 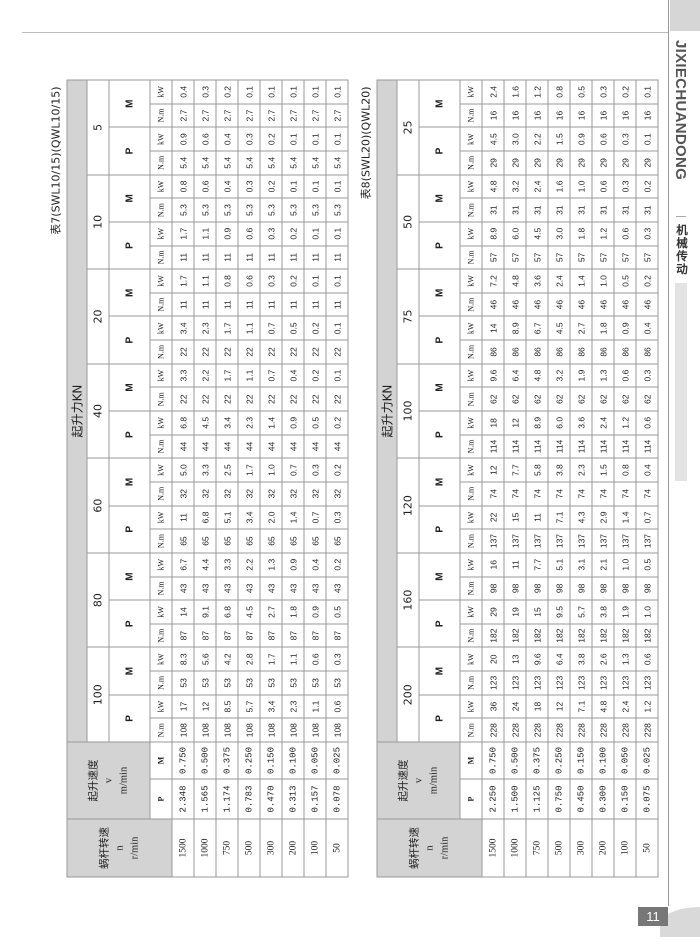 What do you see at coordinates (580, 798) in the screenshot?
I see `lift-speed-p-value: 0.450` at bounding box center [580, 798].